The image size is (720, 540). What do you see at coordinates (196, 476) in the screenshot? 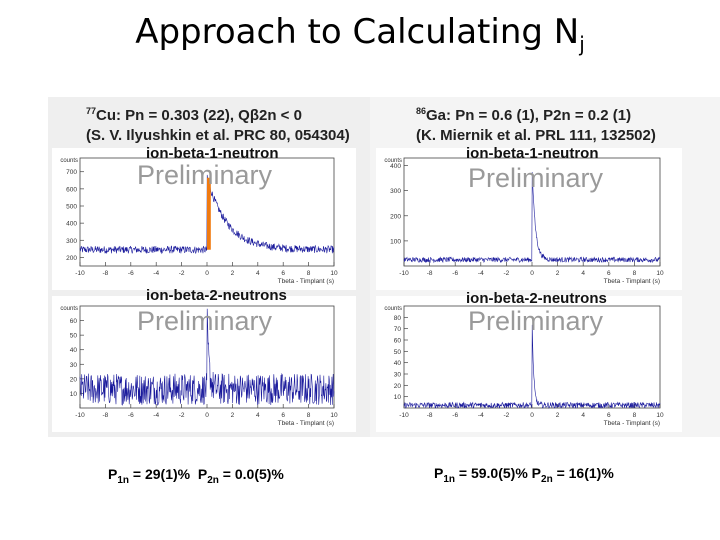
I see `left-result: P1n = 29(1)% P2n = 0.0(5)%` at bounding box center [196, 476].